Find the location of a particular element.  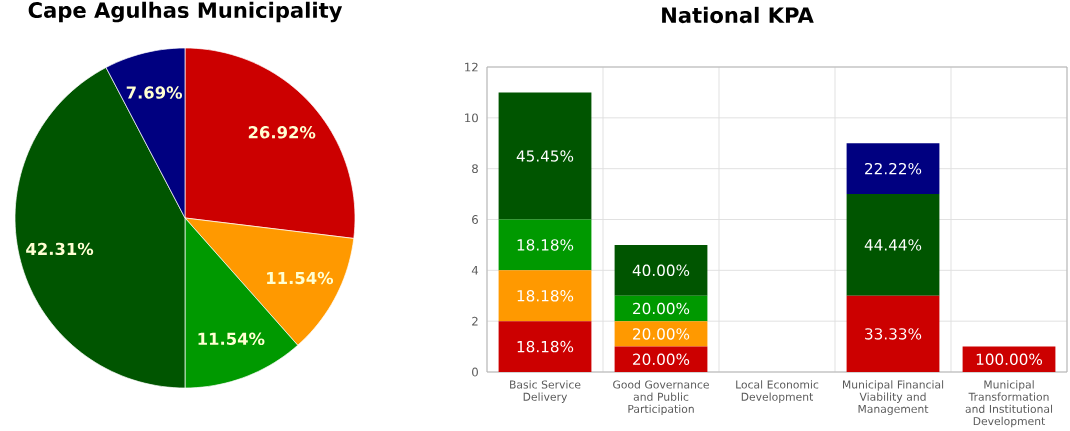

x-tick-label: Municipal Financial Viability and Management is located at coordinates (893, 398).